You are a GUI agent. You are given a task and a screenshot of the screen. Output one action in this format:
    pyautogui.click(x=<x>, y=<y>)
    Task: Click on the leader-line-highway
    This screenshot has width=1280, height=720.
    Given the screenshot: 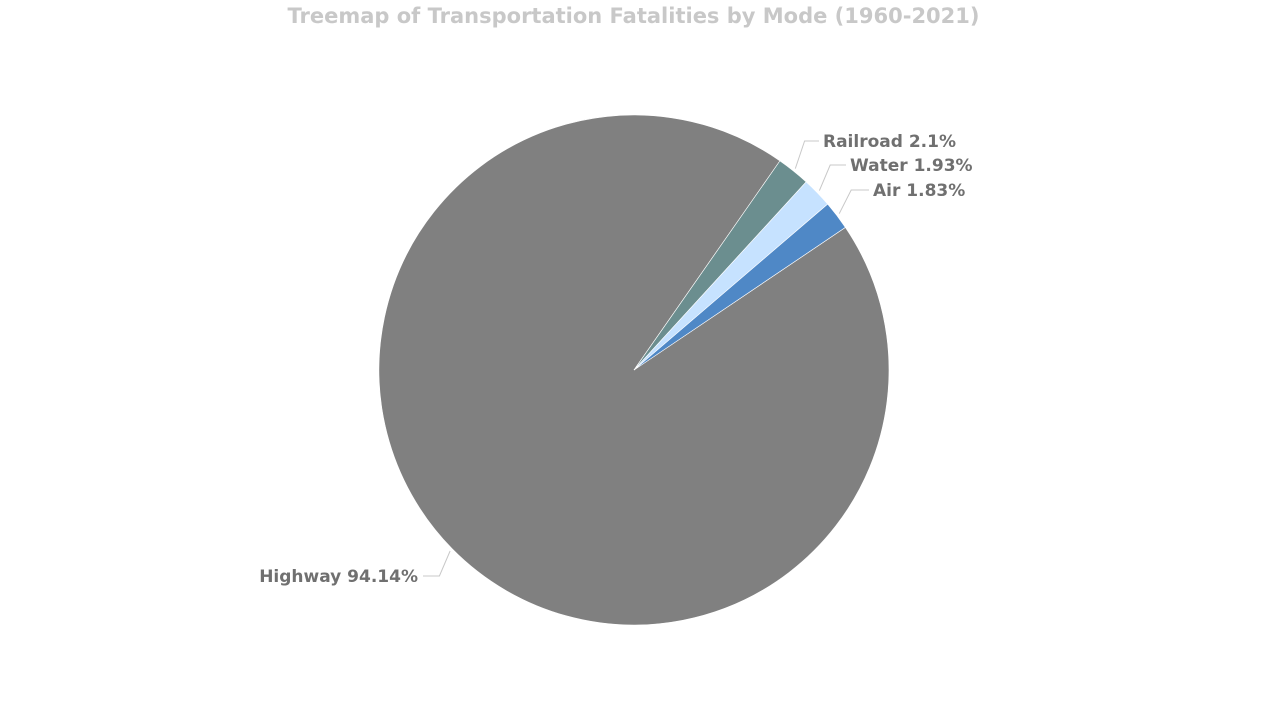 What is the action you would take?
    pyautogui.click(x=437, y=563)
    